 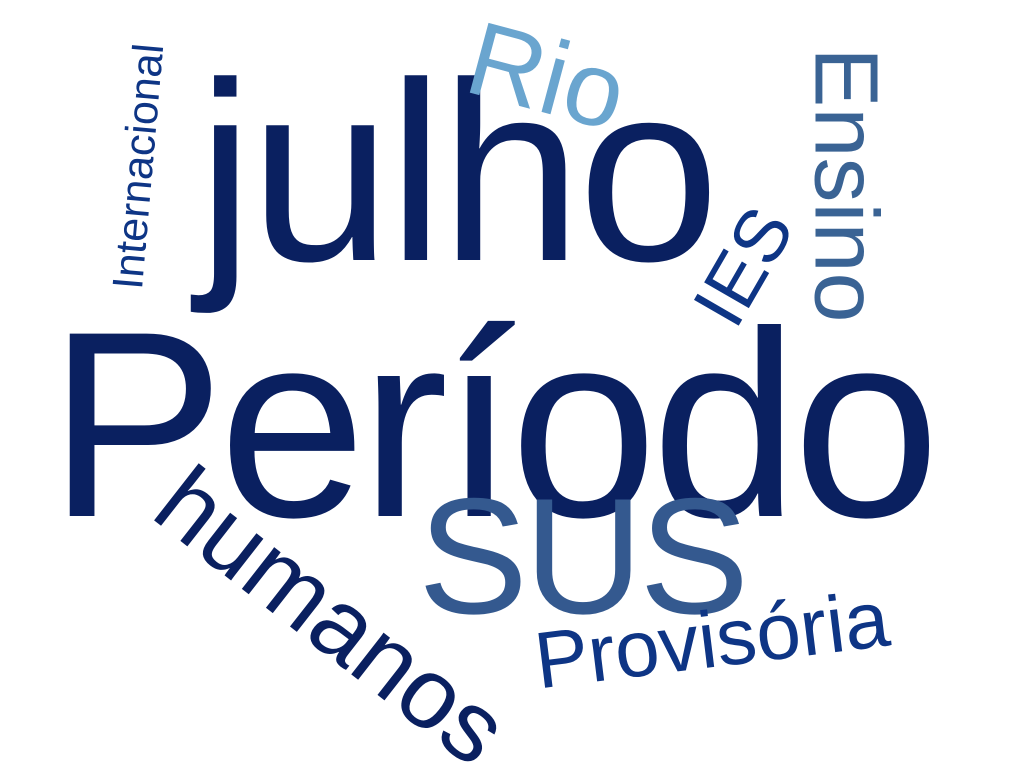 What do you see at coordinates (583, 556) in the screenshot?
I see `word-sus: SUS` at bounding box center [583, 556].